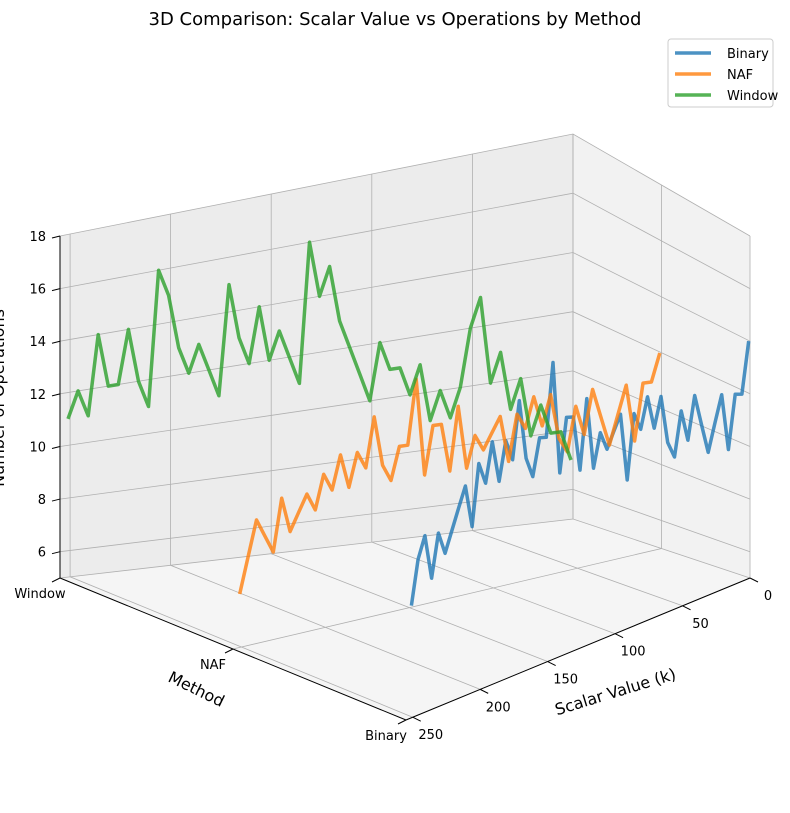  I want to click on z-tick-label: 10, so click(37, 447).